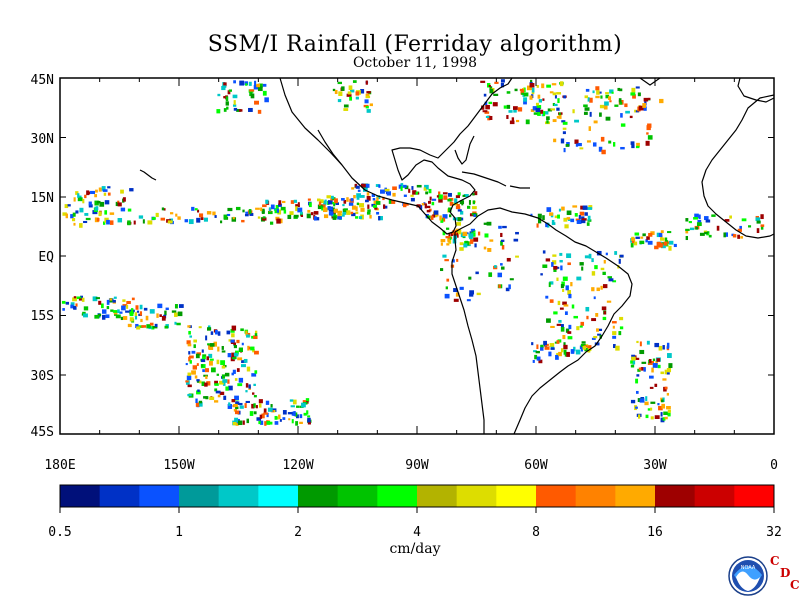 The image size is (800, 603). What do you see at coordinates (536, 465) in the screenshot?
I see `lon-label-60w: 60W` at bounding box center [536, 465].